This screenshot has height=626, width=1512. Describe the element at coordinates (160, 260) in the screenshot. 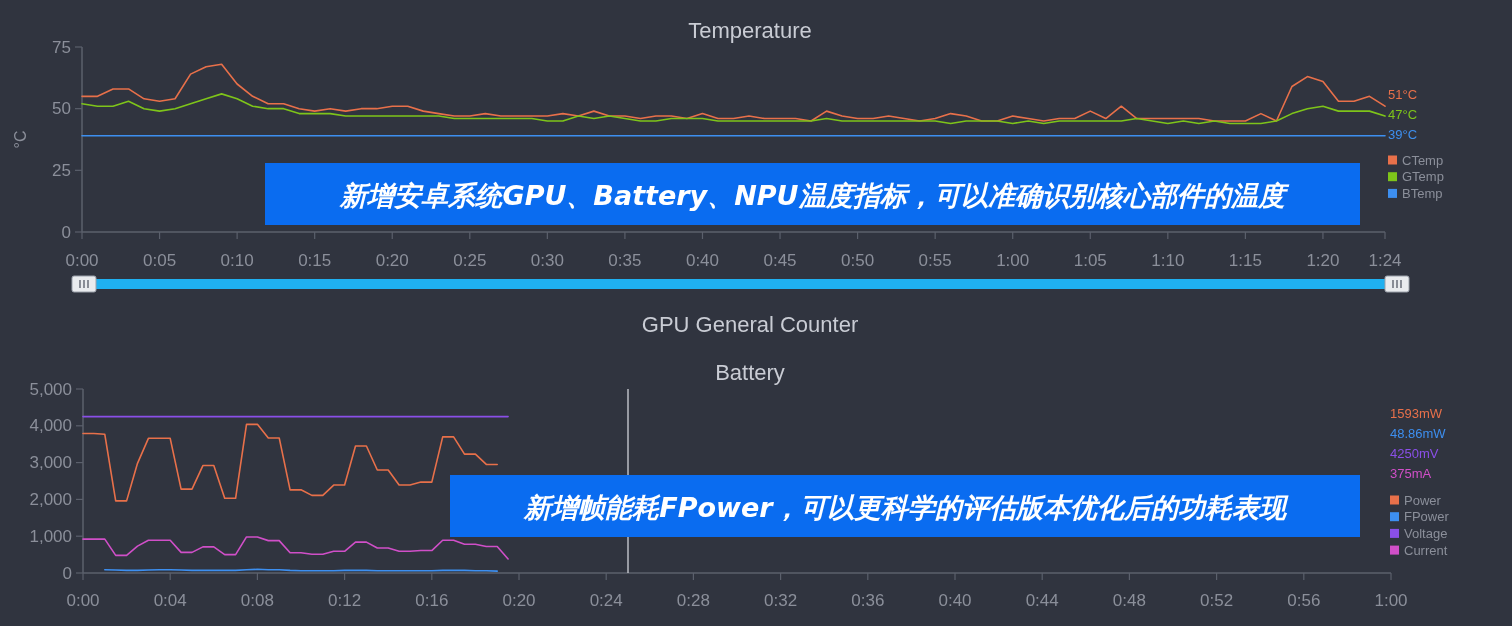

I see `x-tick-label: 0:05` at that location.